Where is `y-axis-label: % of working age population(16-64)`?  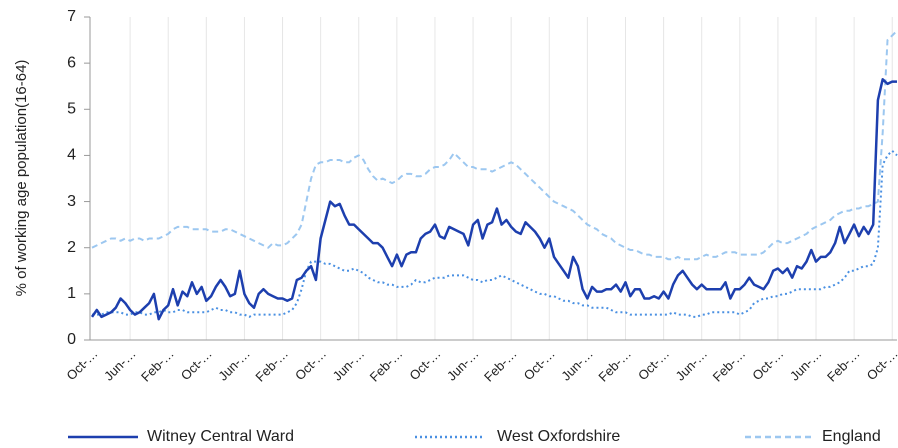
y-axis-label: % of working age population(16-64) is located at coordinates (21, 178).